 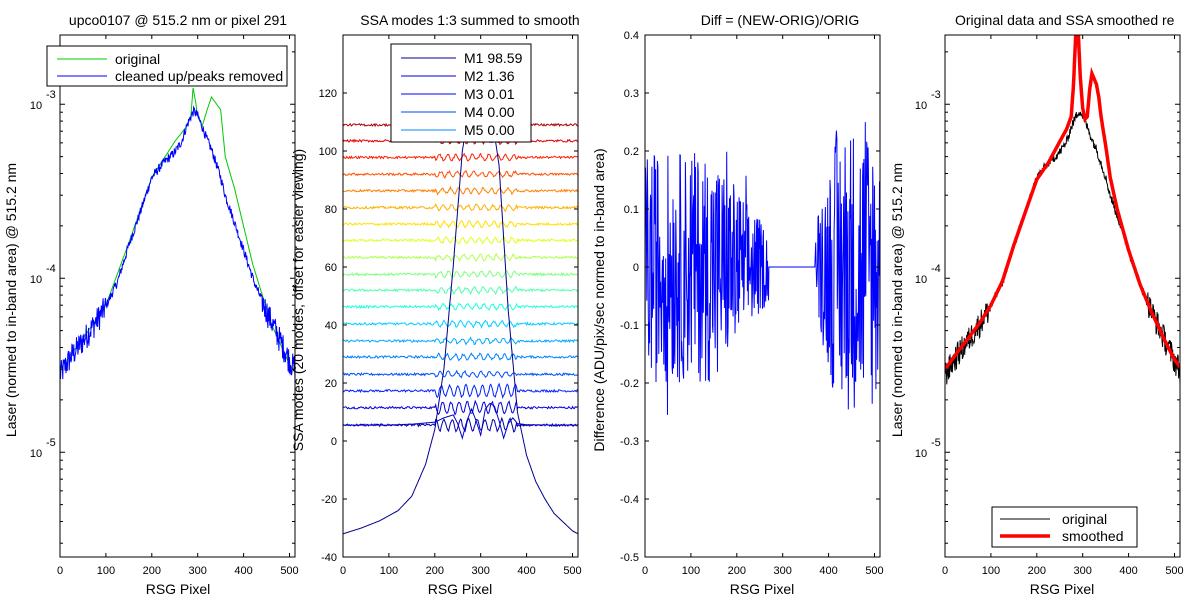 I want to click on legend-label: cleaned up/peaks removed, so click(x=199, y=76).